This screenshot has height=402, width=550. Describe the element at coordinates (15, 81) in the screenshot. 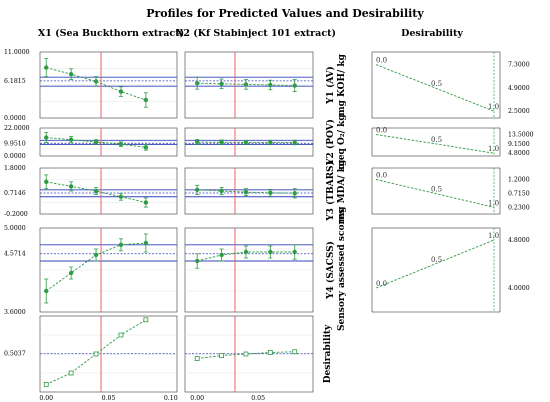

I see `y-tick-label: 6.1815` at that location.